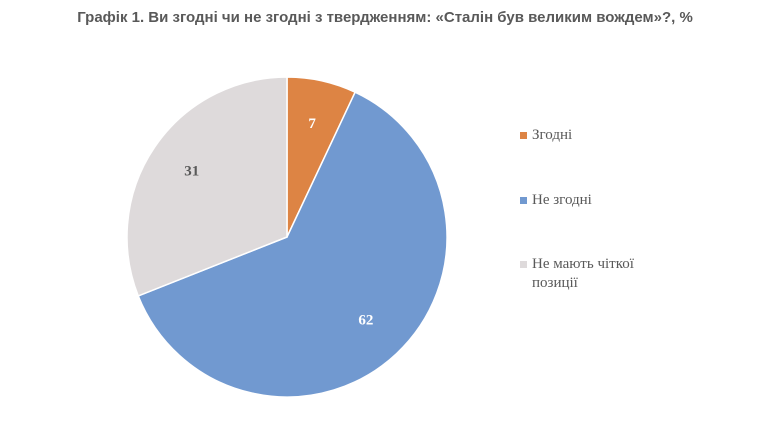 The width and height of the screenshot is (770, 429). Describe the element at coordinates (620, 135) in the screenshot. I see `legend-item-agree: Згодні` at that location.